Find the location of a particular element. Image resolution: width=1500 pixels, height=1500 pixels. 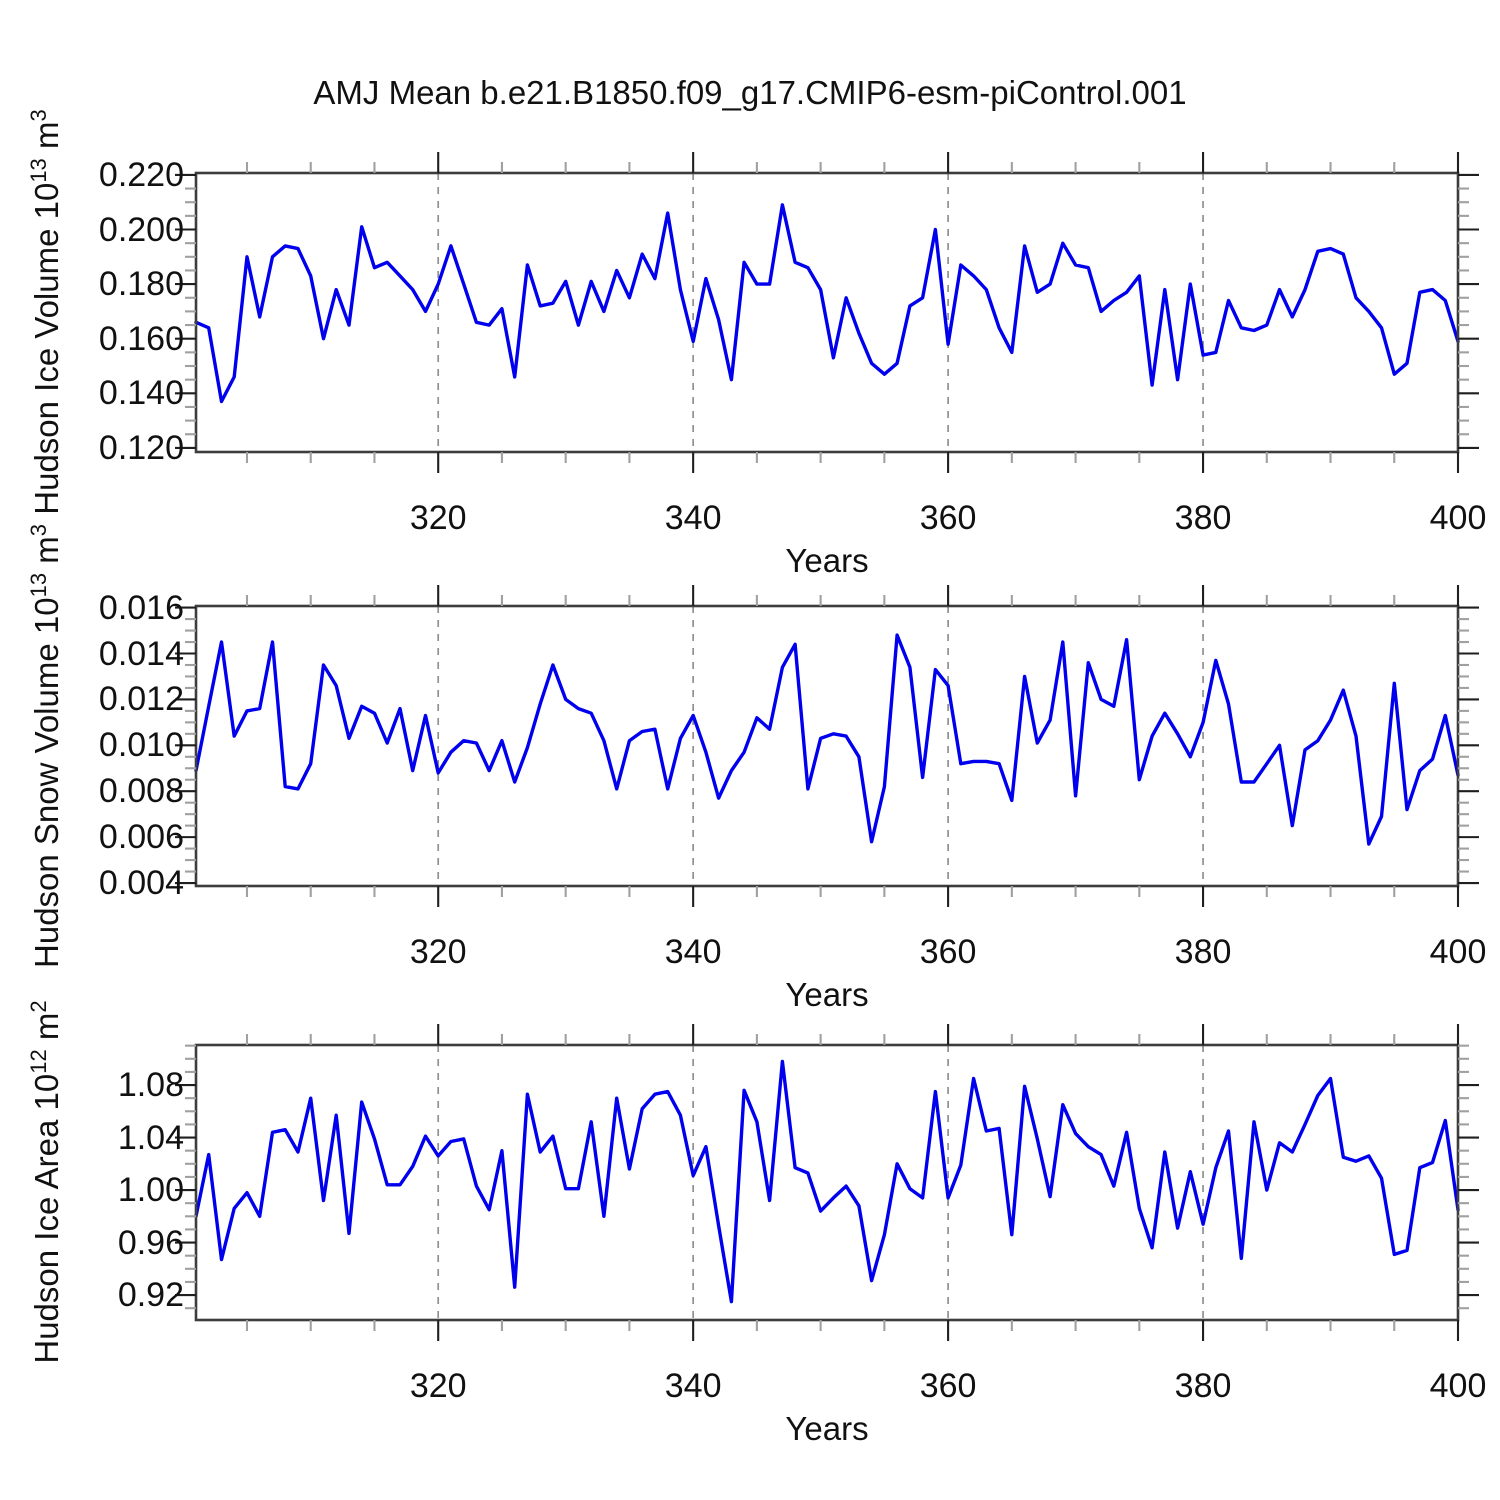

y-tick-label: 0.016 is located at coordinates (141, 607).